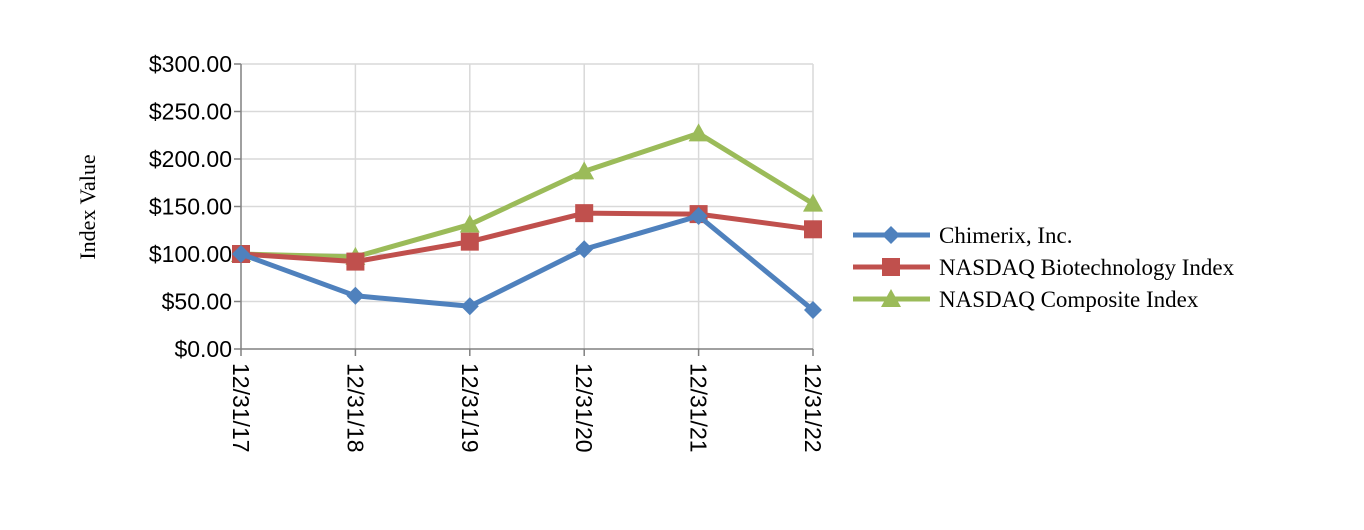 This screenshot has width=1364, height=530. I want to click on legend-item: Chimerix, Inc., so click(963, 235).